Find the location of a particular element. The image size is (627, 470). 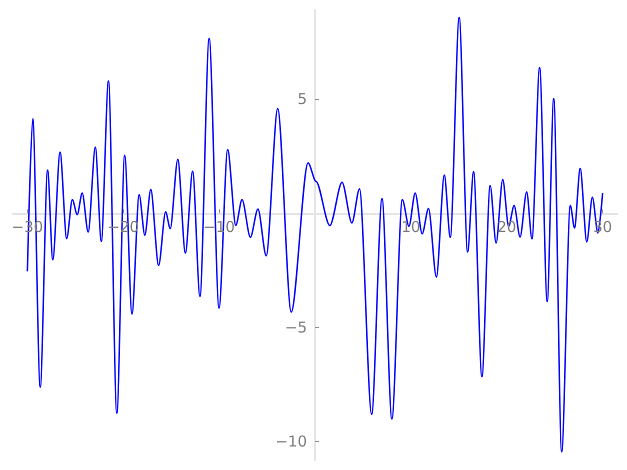

y-tick-label: −5 is located at coordinates (295, 327).